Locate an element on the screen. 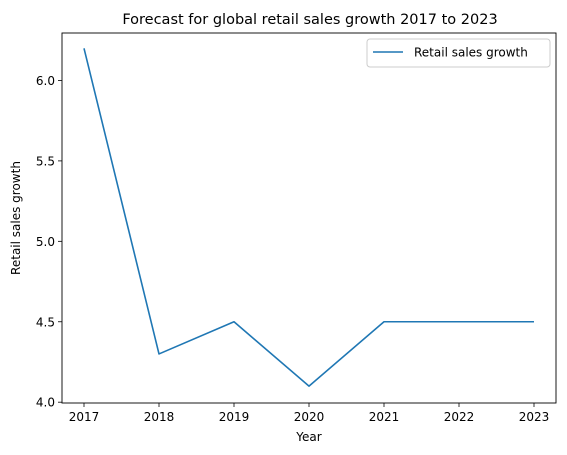 This screenshot has width=567, height=455. x-axis: 2017 2018 2019 2020 2021 2022 2023 is located at coordinates (309, 413).